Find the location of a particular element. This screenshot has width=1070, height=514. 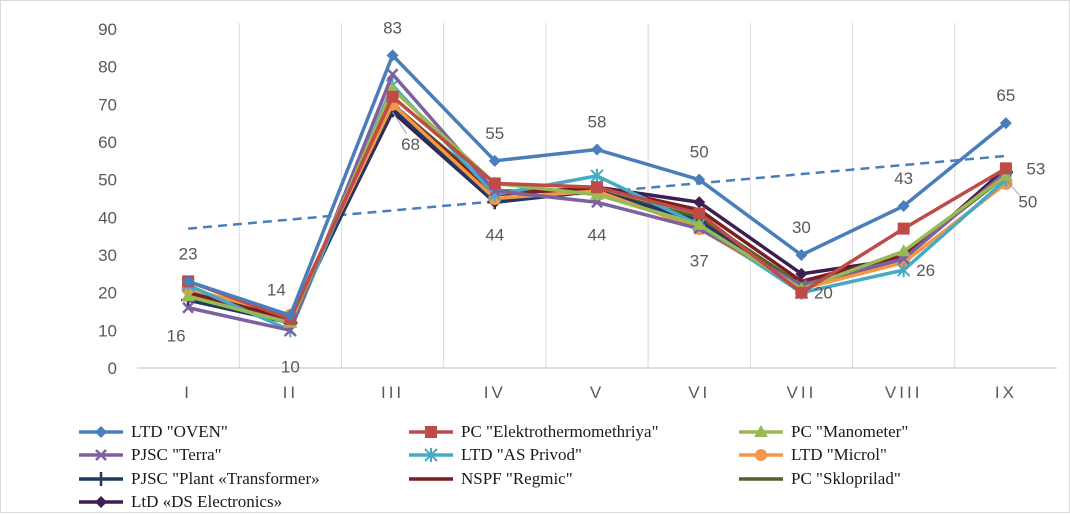

legend-label: LTD "OVEN" is located at coordinates (179, 432).